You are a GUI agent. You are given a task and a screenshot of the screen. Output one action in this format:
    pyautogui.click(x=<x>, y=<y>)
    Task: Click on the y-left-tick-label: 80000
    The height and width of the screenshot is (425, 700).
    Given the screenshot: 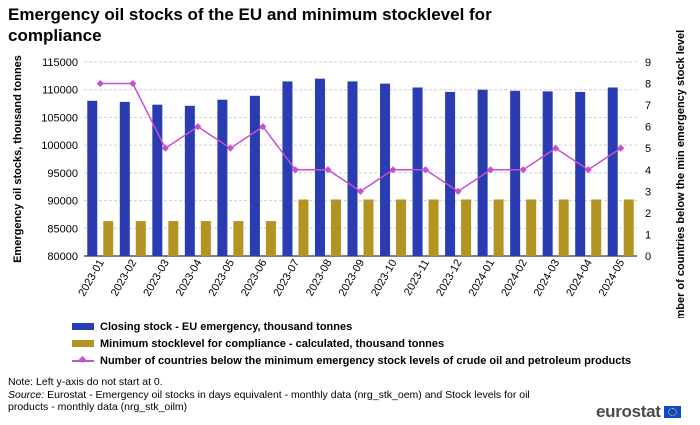 What is the action you would take?
    pyautogui.click(x=62, y=257)
    